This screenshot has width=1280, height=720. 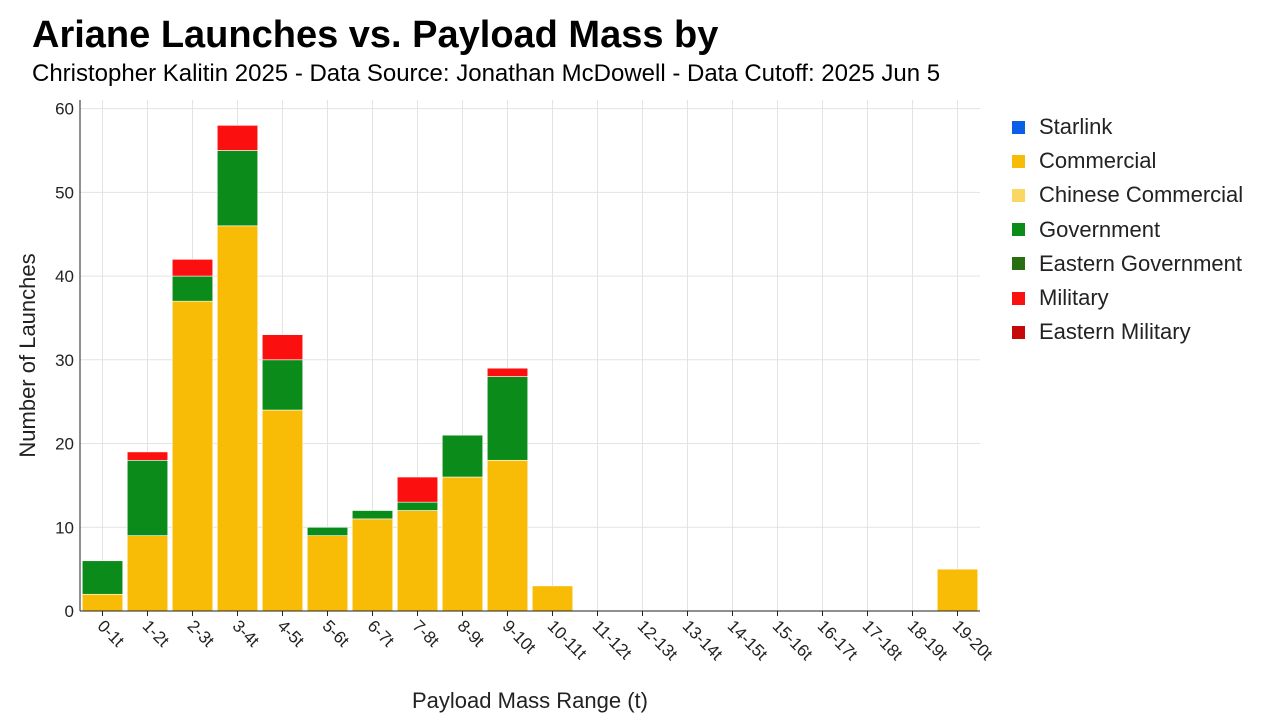 I want to click on legend-item-commercial: Commercial, so click(x=1127, y=161).